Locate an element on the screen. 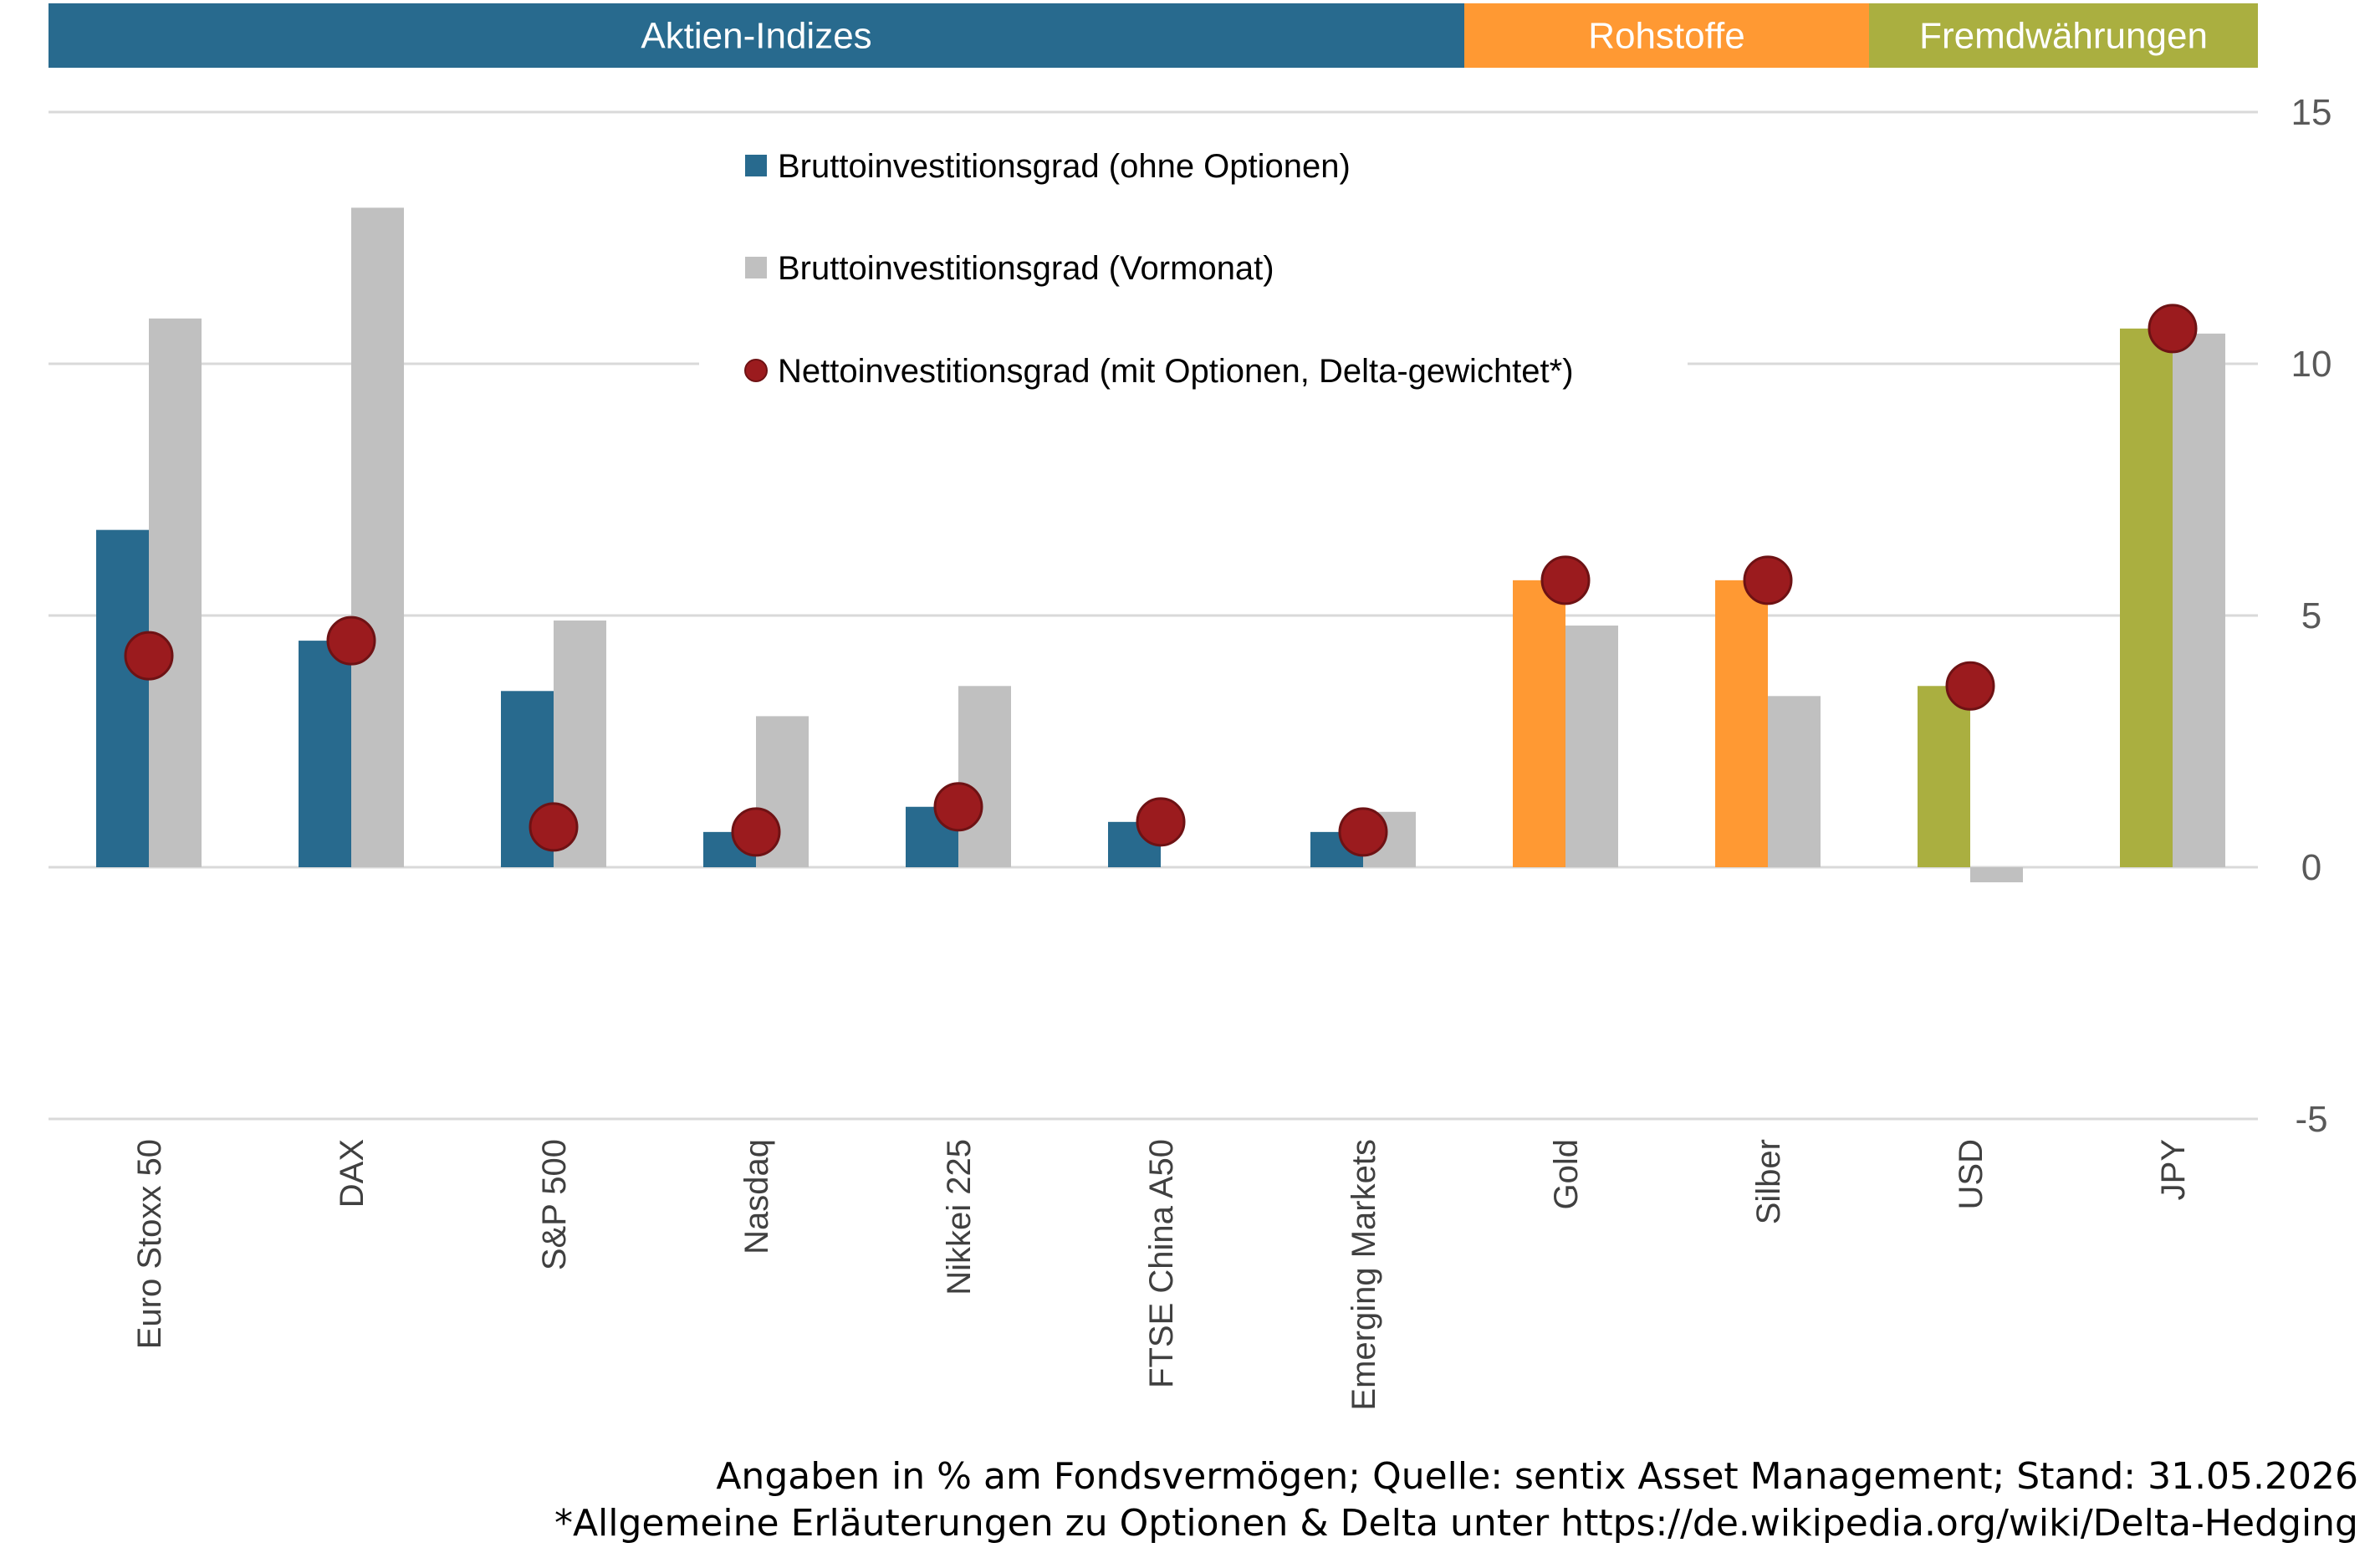 Image resolution: width=2380 pixels, height=1563 pixels. group-label-2: Fremdwährungen is located at coordinates (2063, 37).